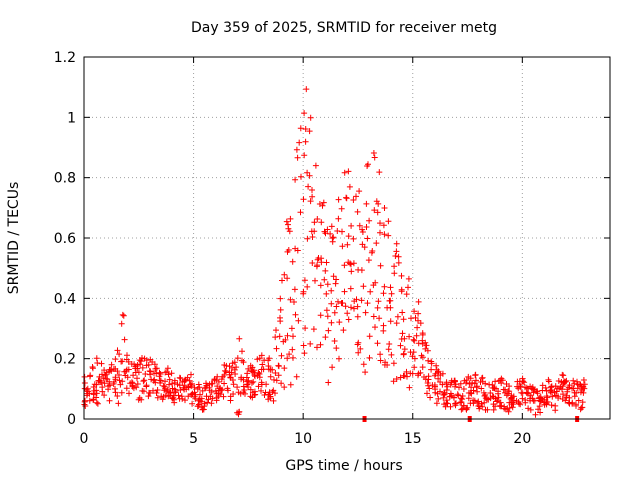 The height and width of the screenshot is (480, 640). What do you see at coordinates (522, 439) in the screenshot?
I see `x-tick-label: 20` at bounding box center [522, 439].